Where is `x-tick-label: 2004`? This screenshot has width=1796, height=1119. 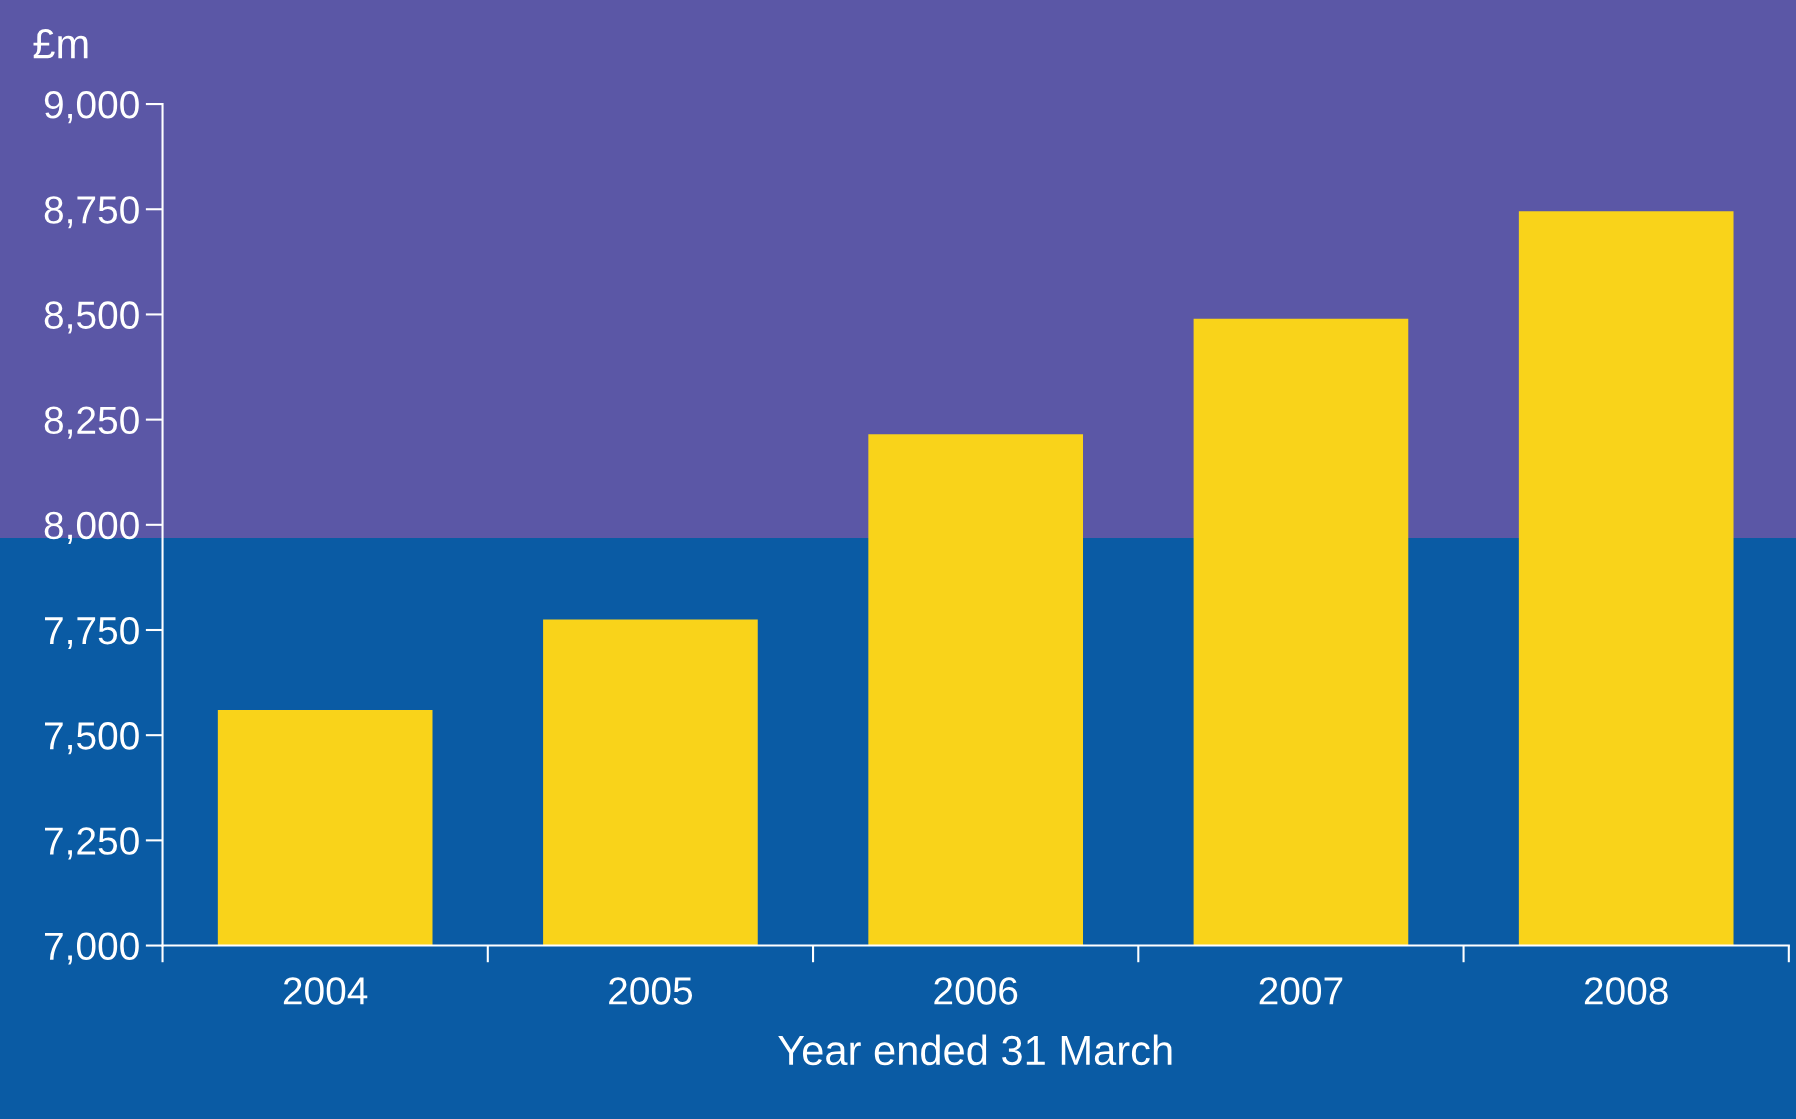 x-tick-label: 2004 is located at coordinates (325, 991).